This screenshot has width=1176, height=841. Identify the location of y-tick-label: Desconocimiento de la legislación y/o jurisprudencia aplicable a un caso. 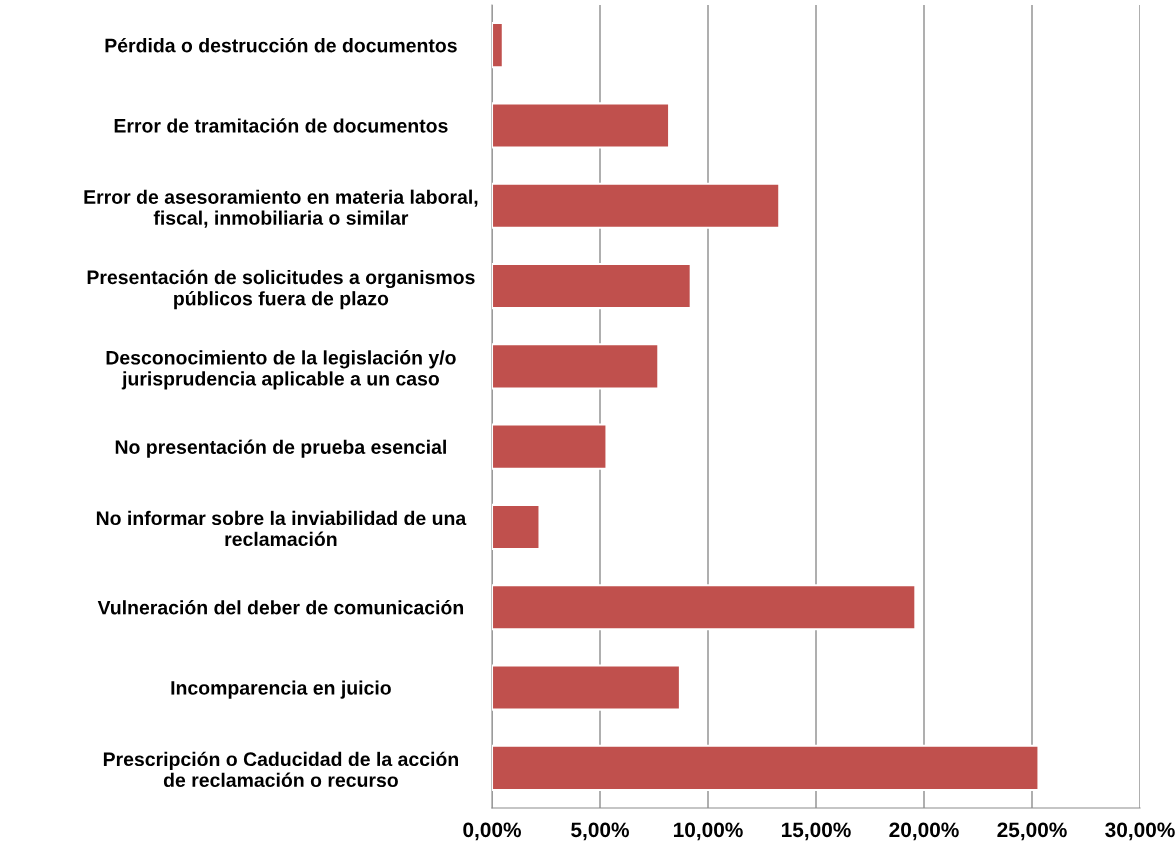
(281, 370).